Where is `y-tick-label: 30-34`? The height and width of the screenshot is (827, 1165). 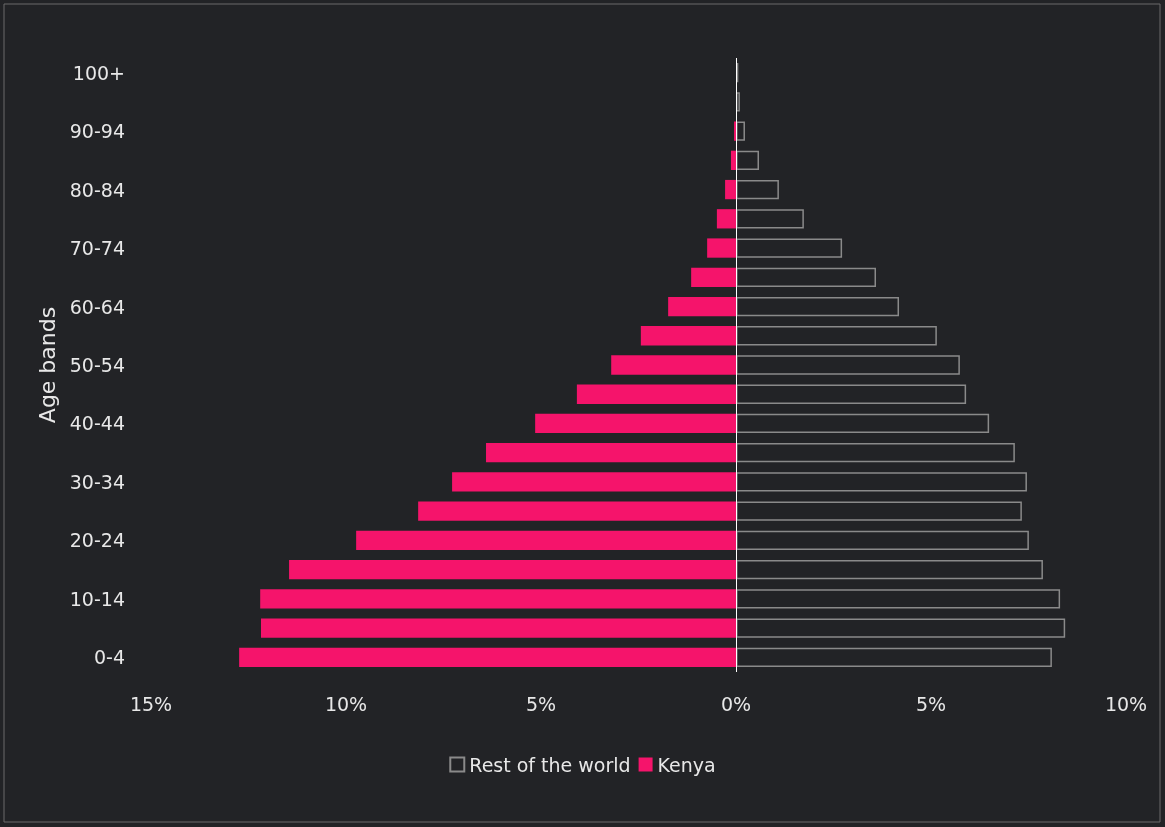
y-tick-label: 30-34 is located at coordinates (97, 481).